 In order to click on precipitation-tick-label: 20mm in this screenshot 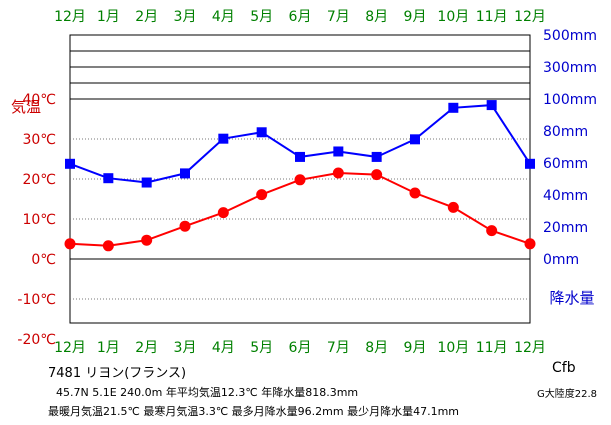, I will do `click(565, 228)`.